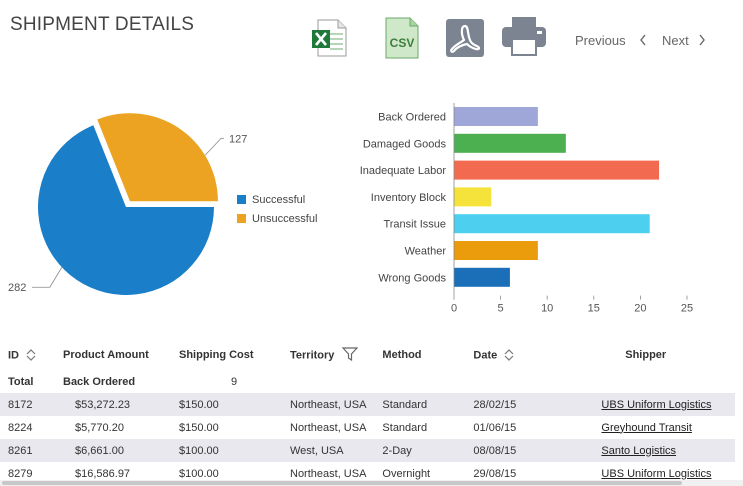 The height and width of the screenshot is (486, 743). What do you see at coordinates (501, 309) in the screenshot?
I see `x-tick-label: 5` at bounding box center [501, 309].